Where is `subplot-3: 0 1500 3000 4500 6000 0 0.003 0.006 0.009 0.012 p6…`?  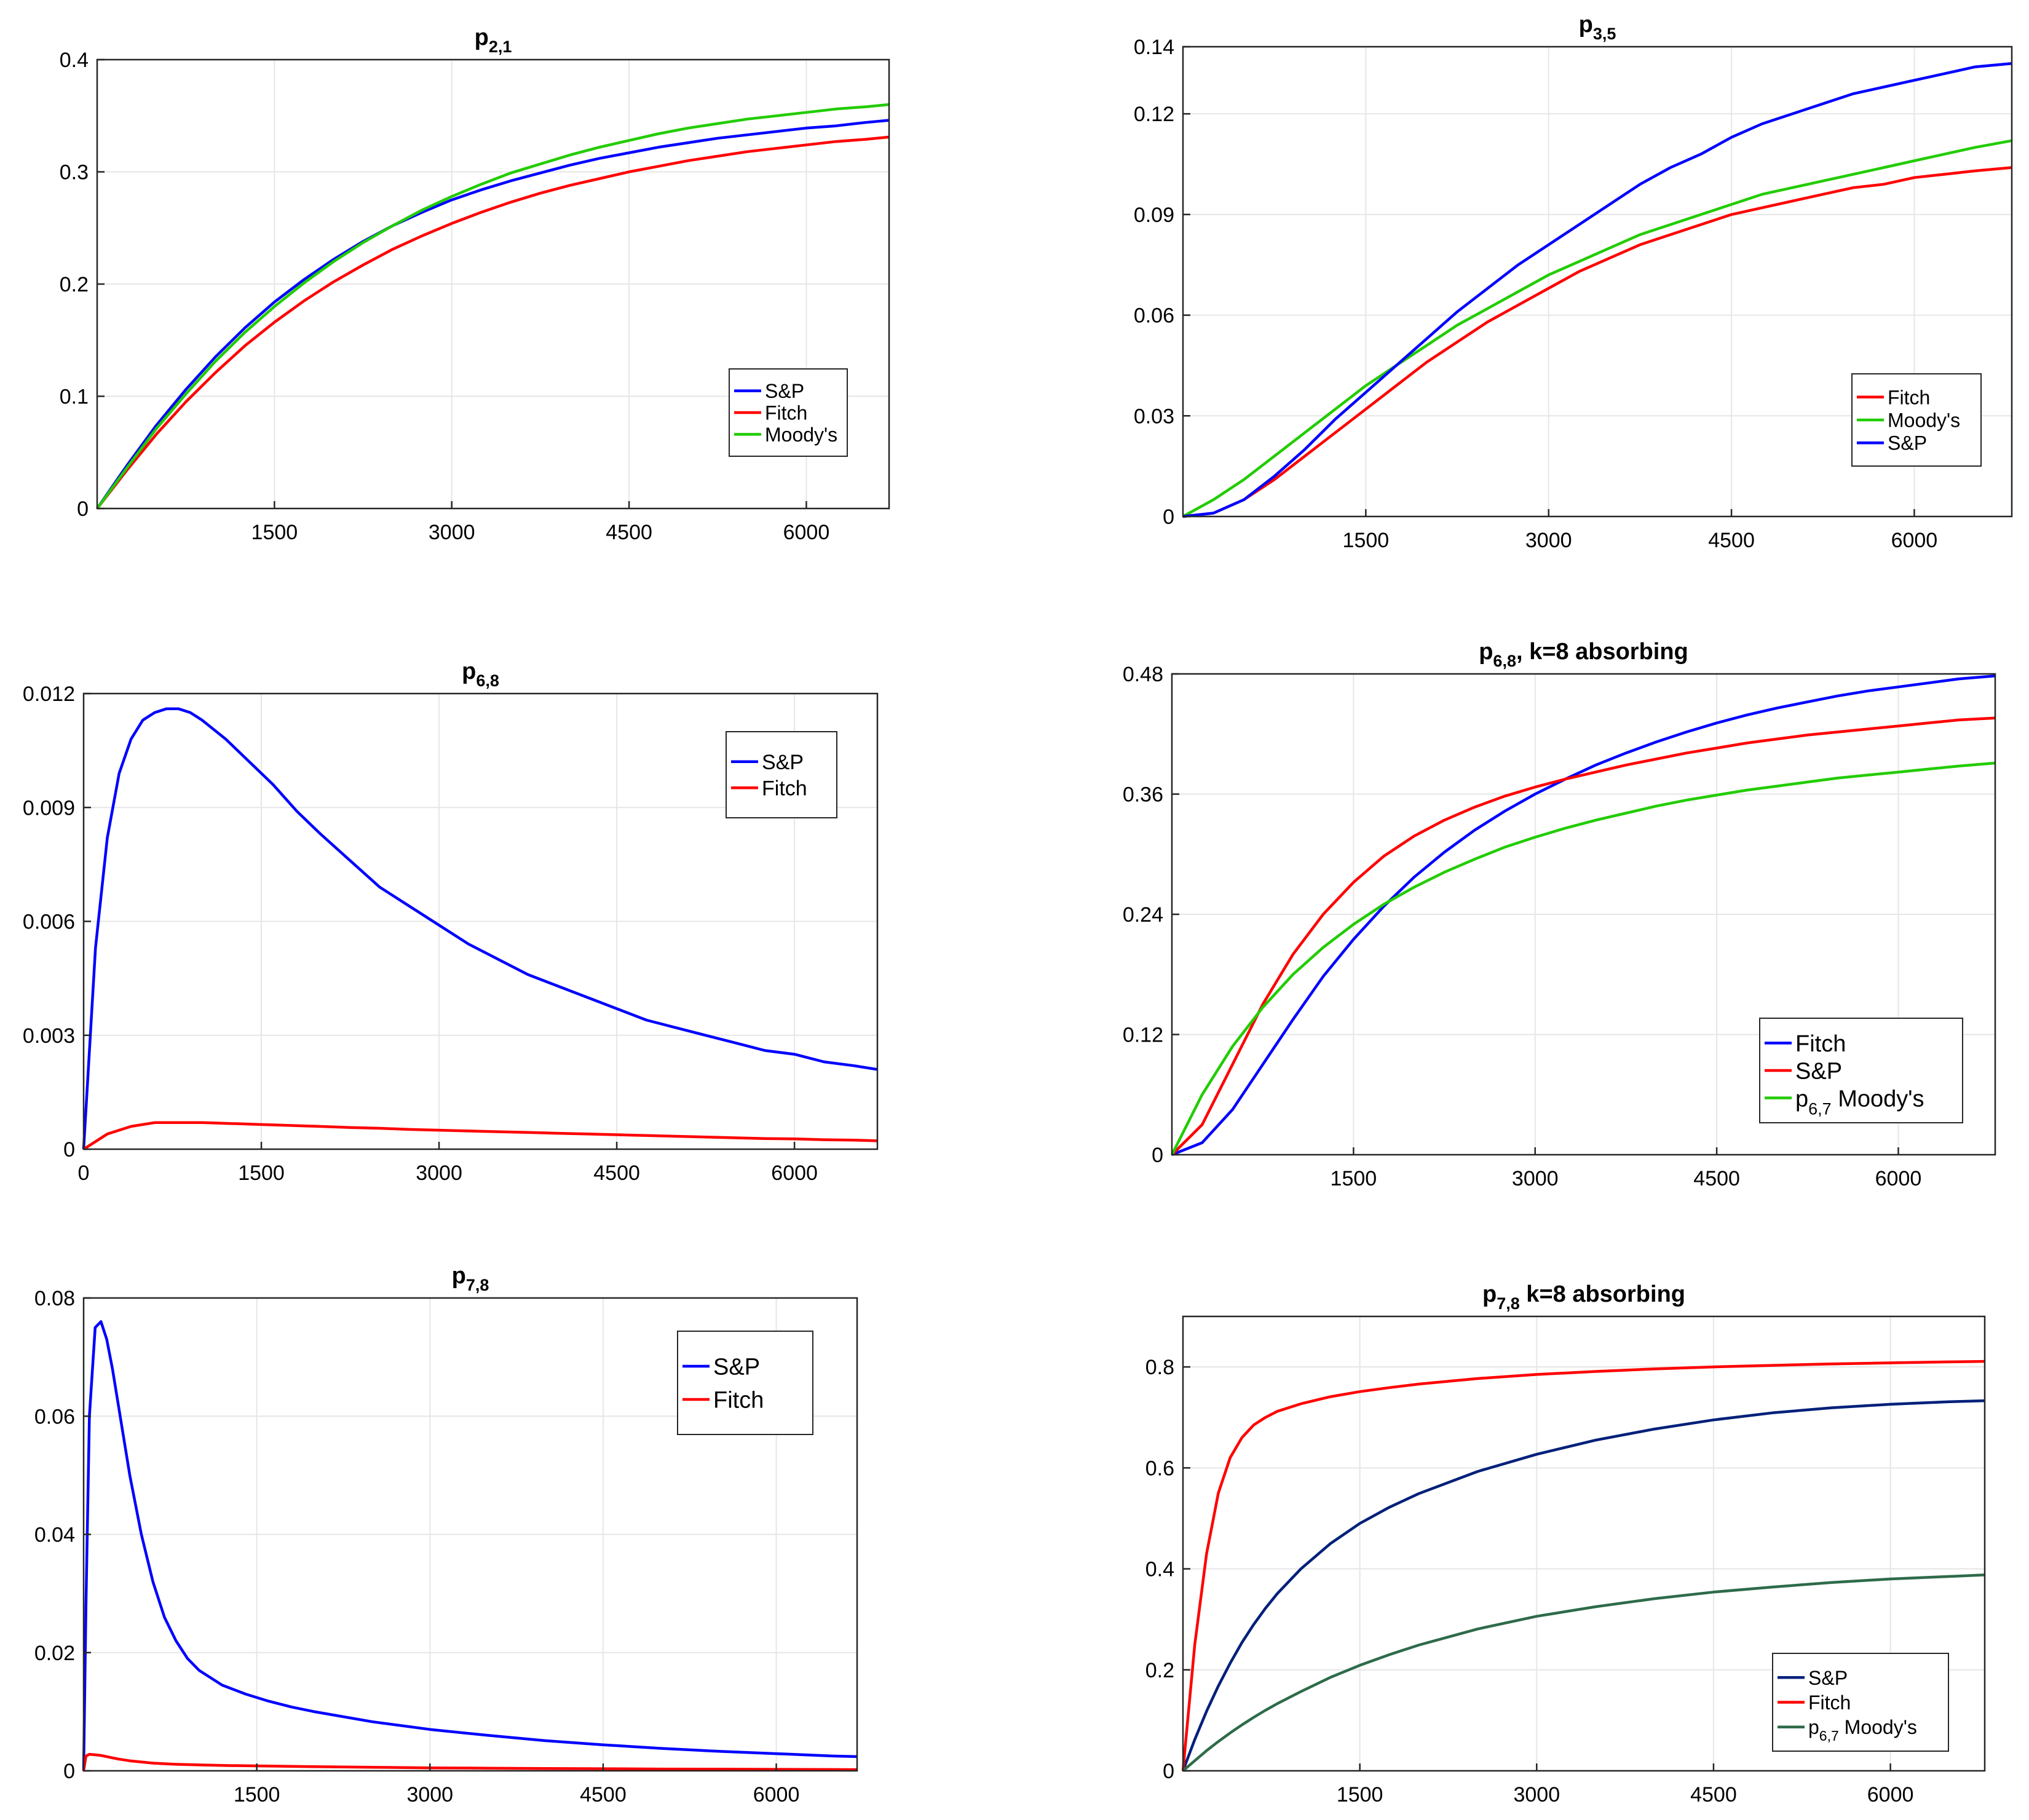 subplot-3: 0 1500 3000 4500 6000 0 0.003 0.006 0.009 0.012 p6… is located at coordinates (451, 922).